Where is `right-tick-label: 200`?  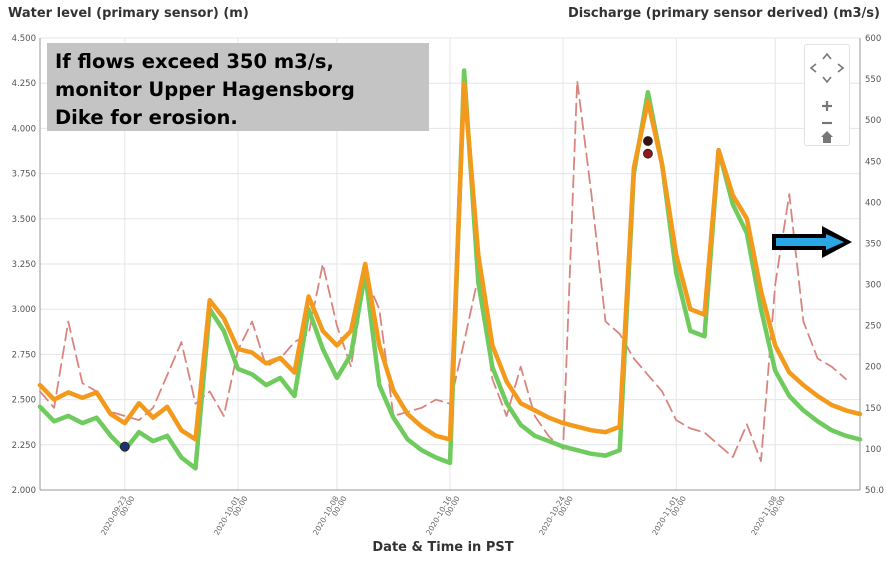
right-tick-label: 200 is located at coordinates (873, 368).